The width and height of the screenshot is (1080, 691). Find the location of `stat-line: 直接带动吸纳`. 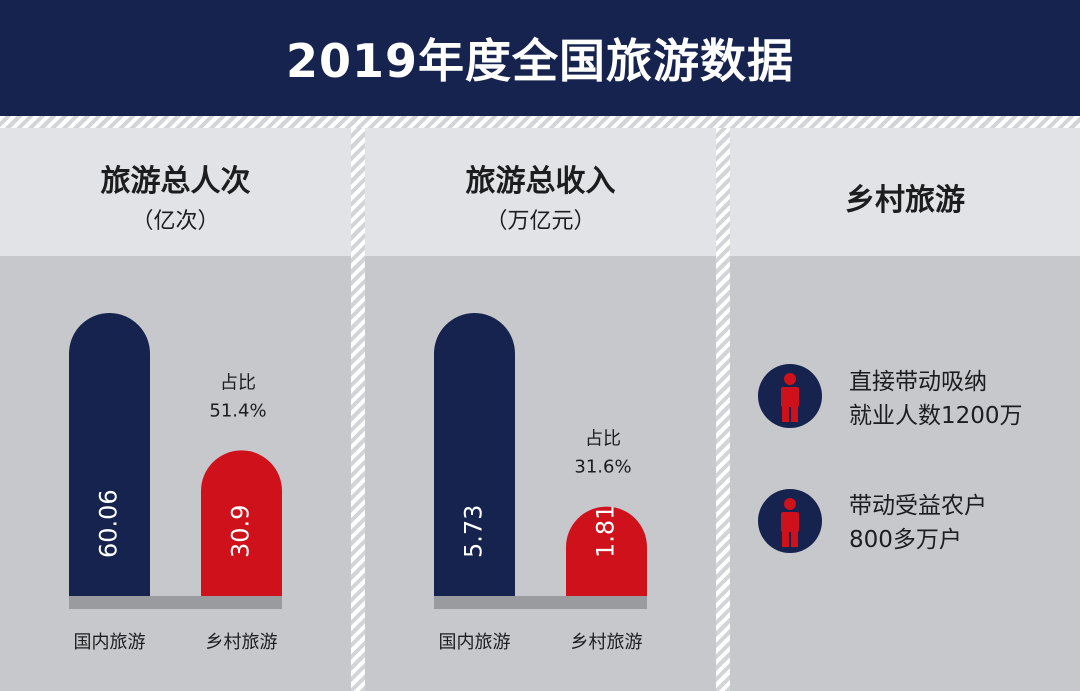

stat-line: 直接带动吸纳 is located at coordinates (918, 382).